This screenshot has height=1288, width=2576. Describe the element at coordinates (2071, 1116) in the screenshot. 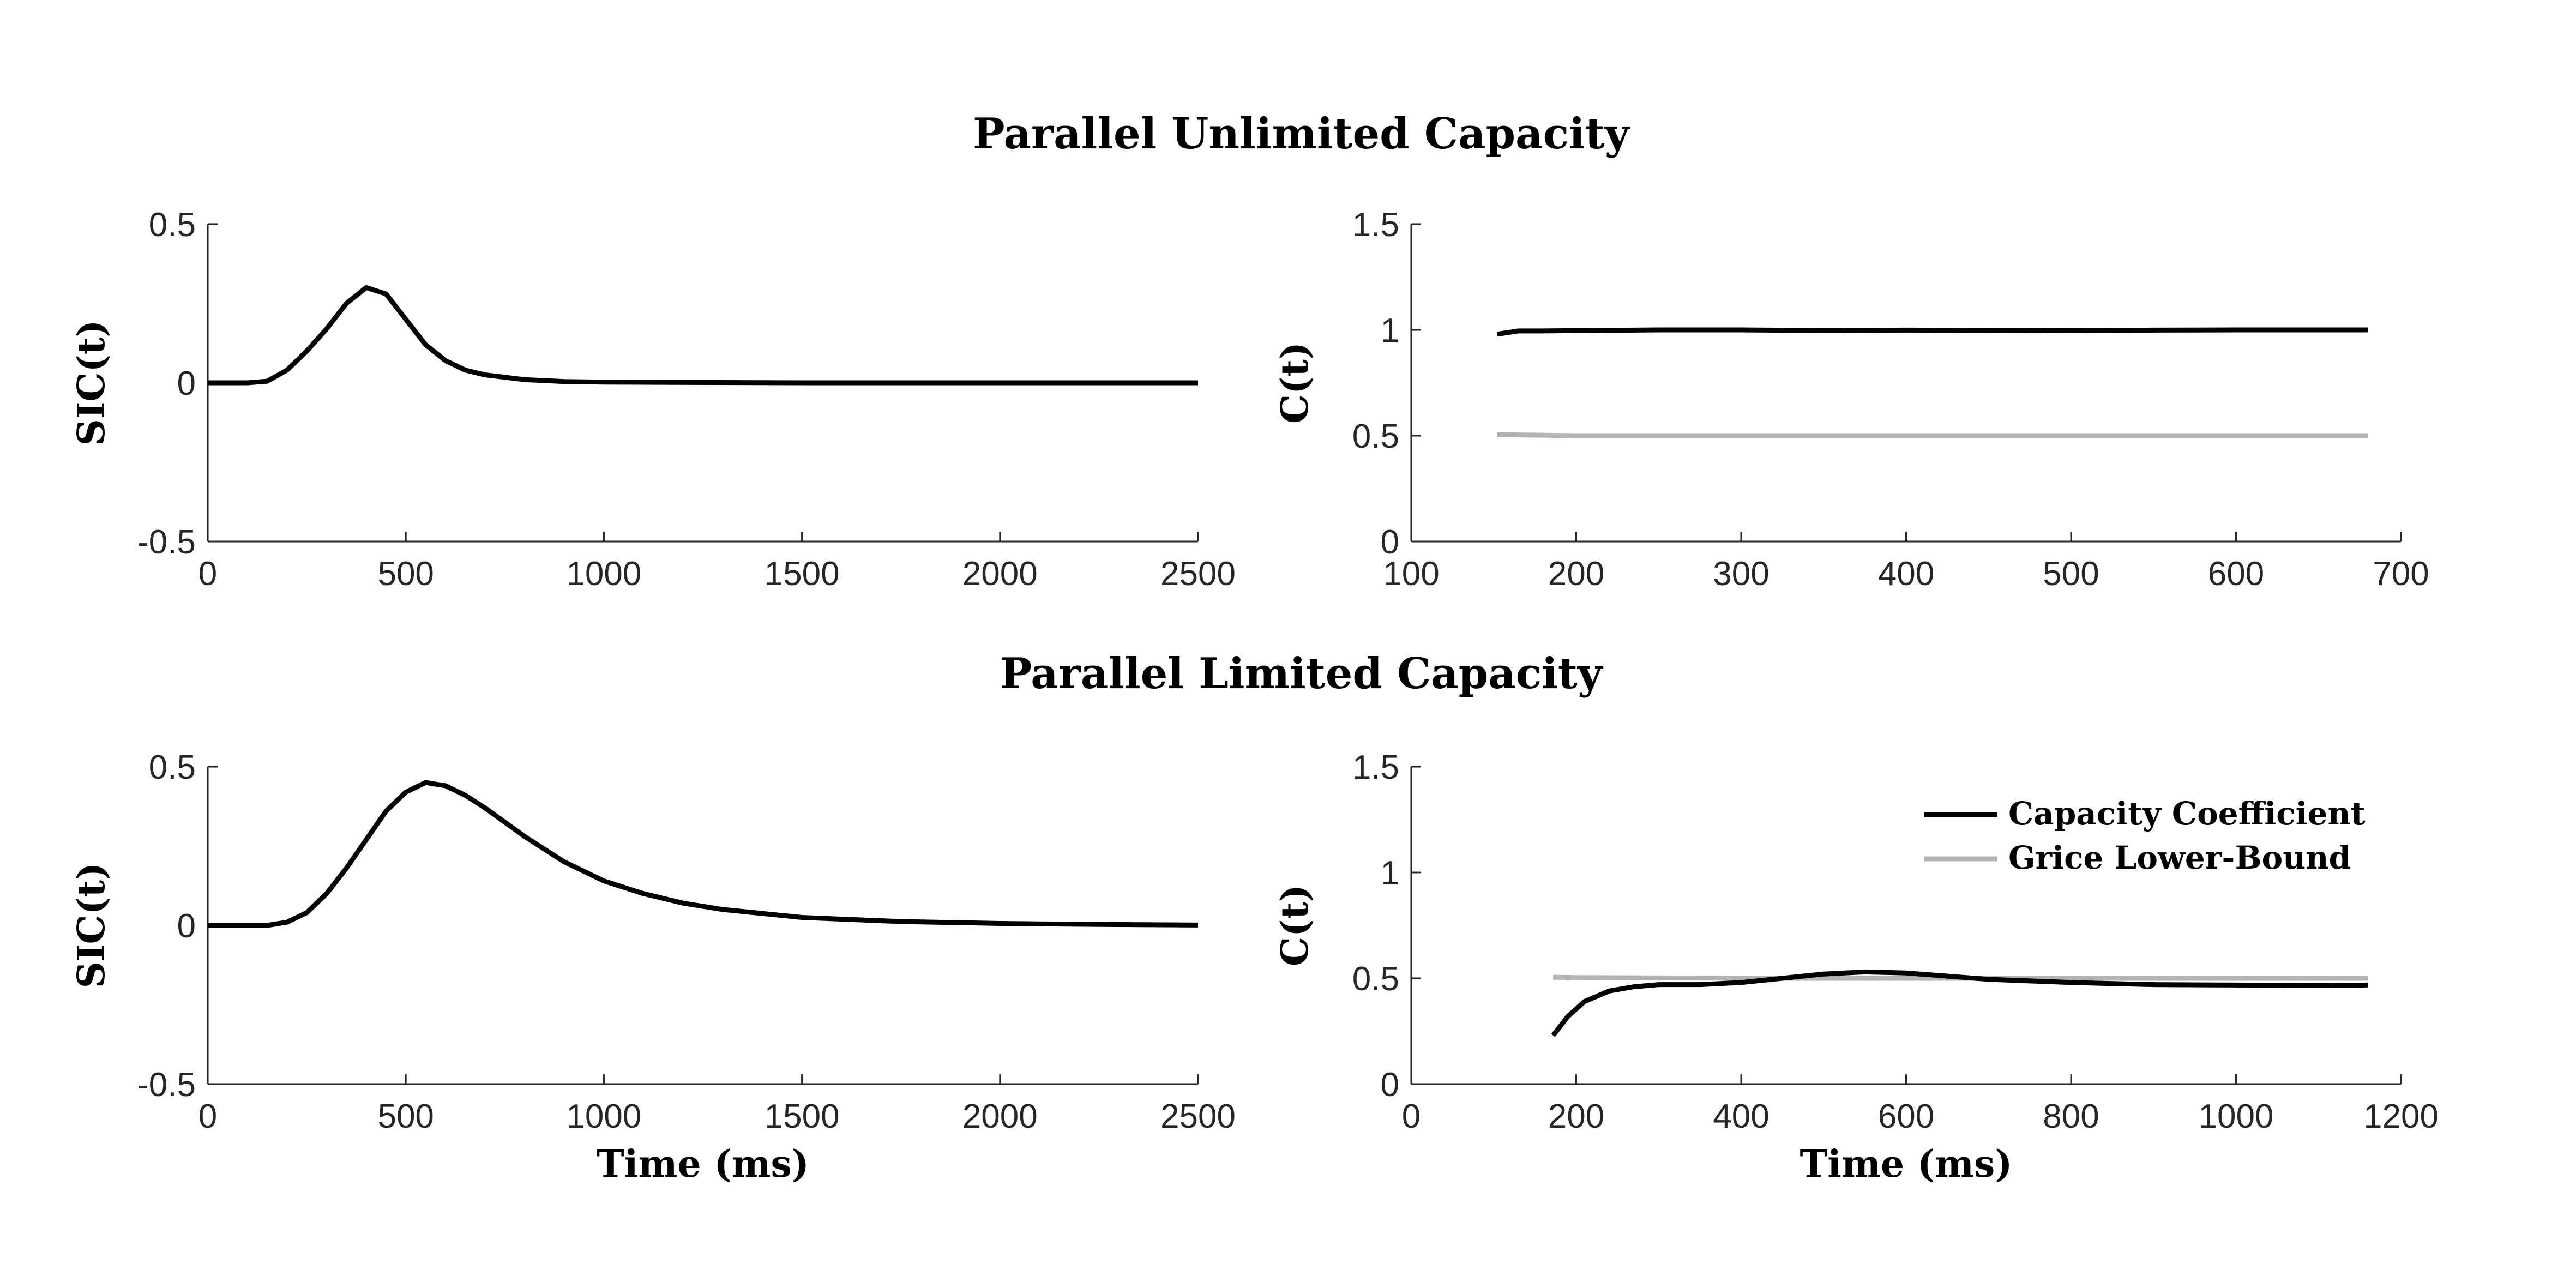

I see `x-tick-label: 800` at that location.